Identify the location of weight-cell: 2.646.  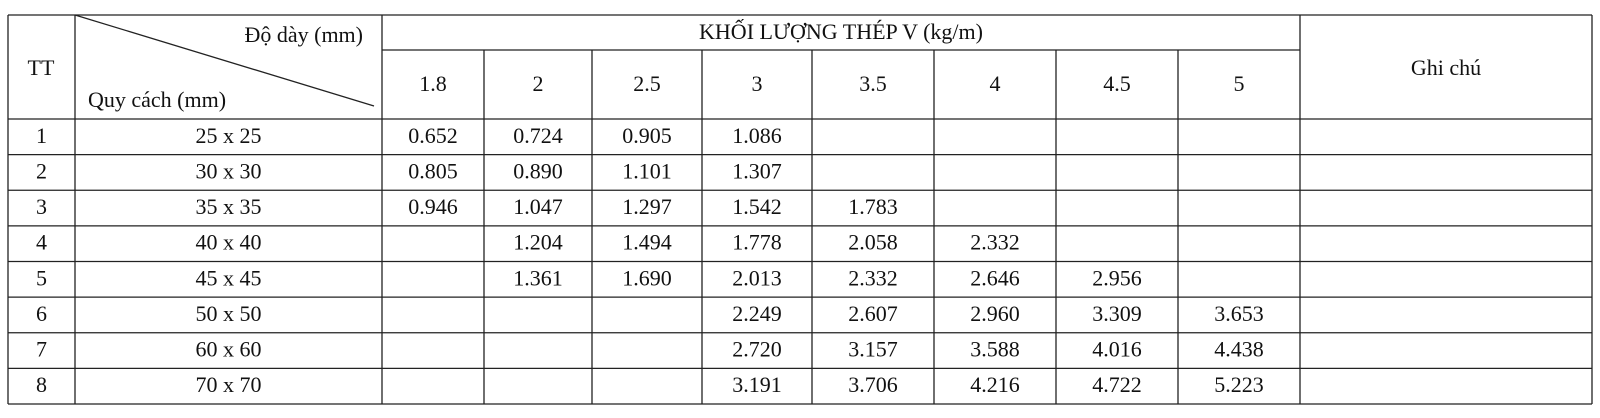
(995, 277).